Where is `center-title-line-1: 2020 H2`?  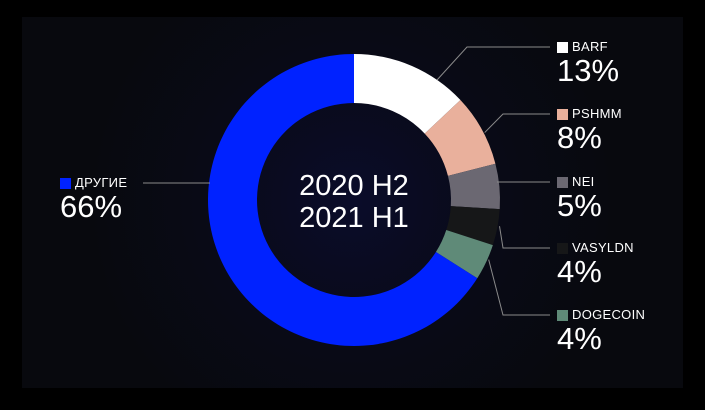 center-title-line-1: 2020 H2 is located at coordinates (354, 186).